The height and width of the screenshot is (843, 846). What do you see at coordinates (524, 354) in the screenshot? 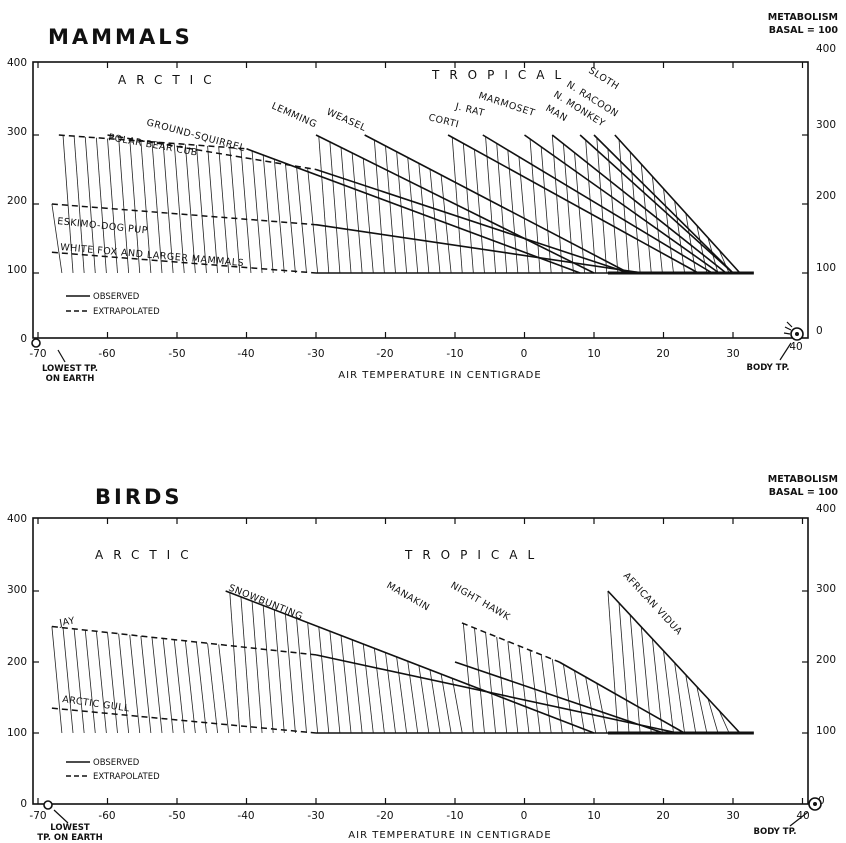
I see `x-tick-label: 0` at bounding box center [524, 354].